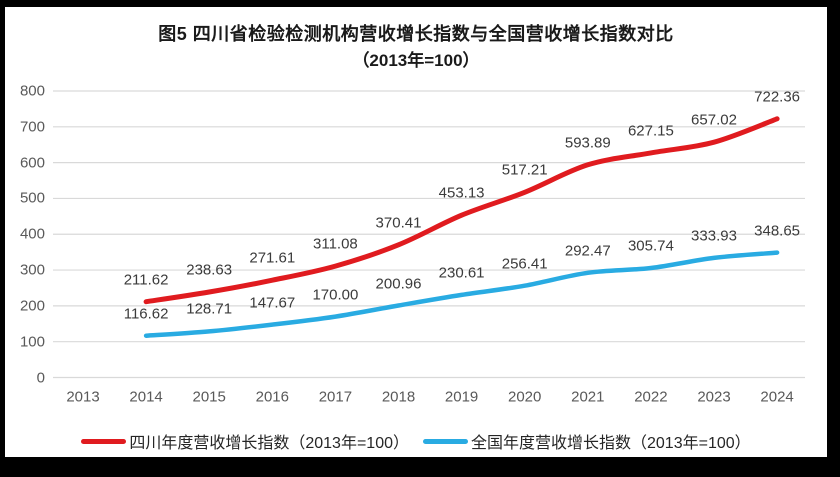 This screenshot has width=840, height=477. Describe the element at coordinates (587, 143) in the screenshot. I see `data-point-label: 593.89` at that location.